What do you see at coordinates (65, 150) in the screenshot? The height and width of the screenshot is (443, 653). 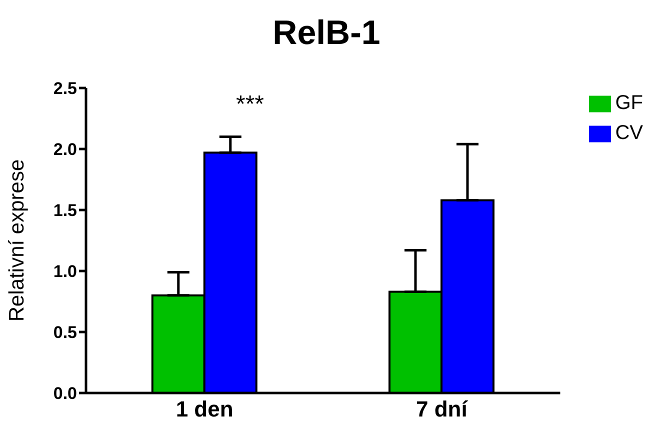 I see `y-tick-label: 2.0` at bounding box center [65, 150].